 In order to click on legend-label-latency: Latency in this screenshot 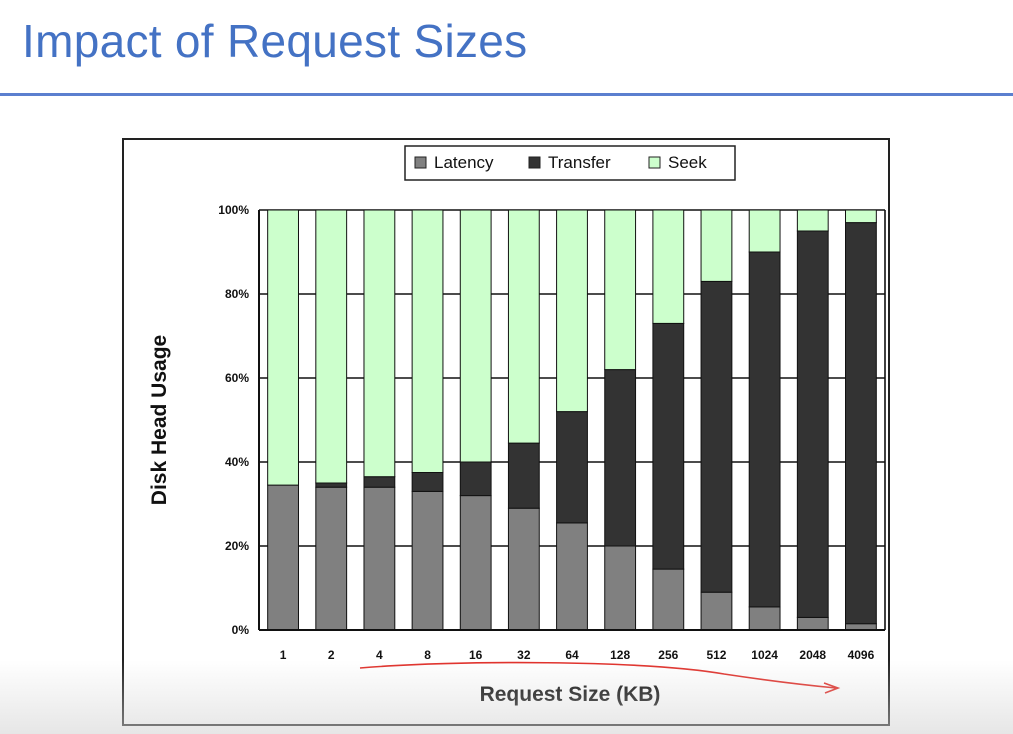, I will do `click(464, 162)`.